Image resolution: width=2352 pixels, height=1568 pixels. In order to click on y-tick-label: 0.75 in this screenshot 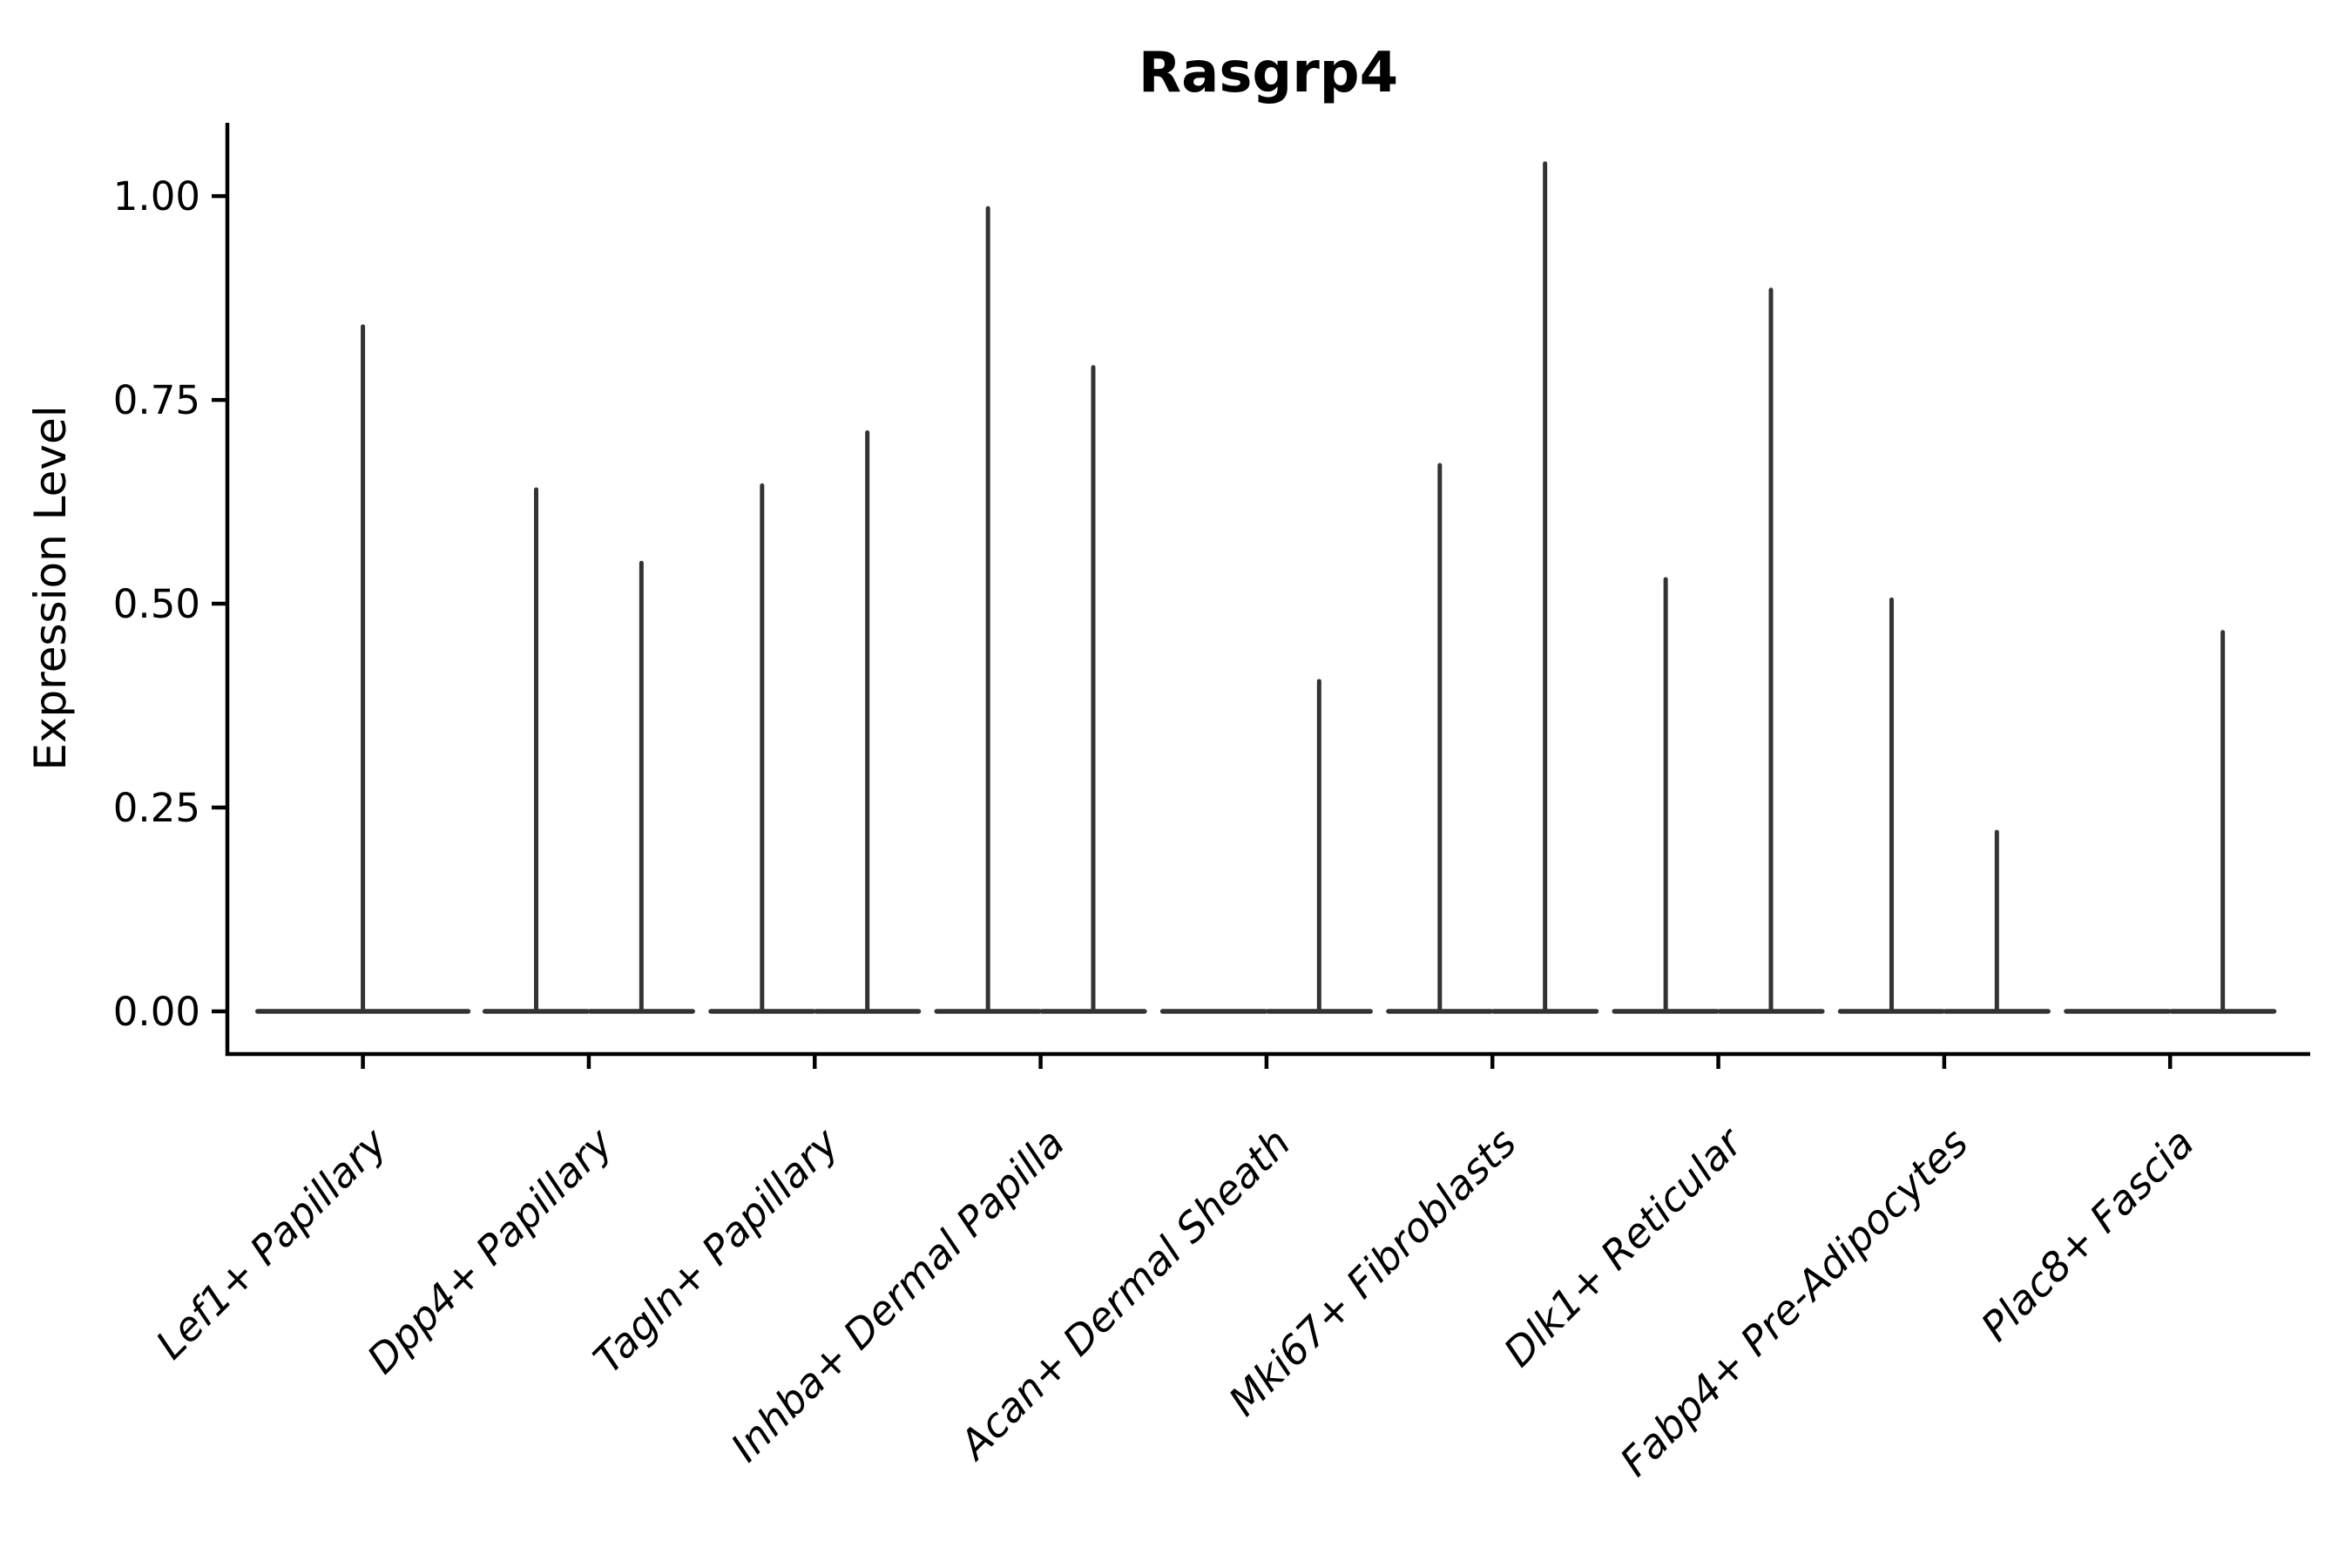, I will do `click(156, 400)`.